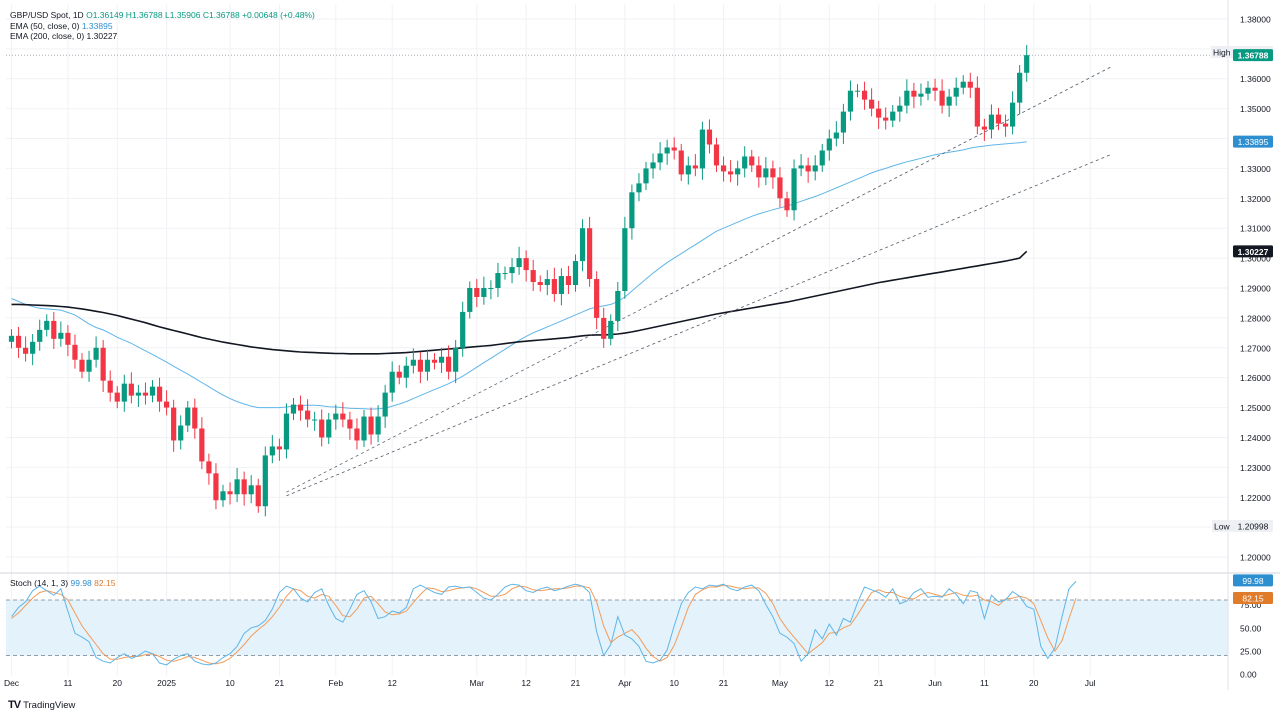 The height and width of the screenshot is (717, 1280). I want to click on ema200-label: EMA (200, close, 0), so click(47, 36).